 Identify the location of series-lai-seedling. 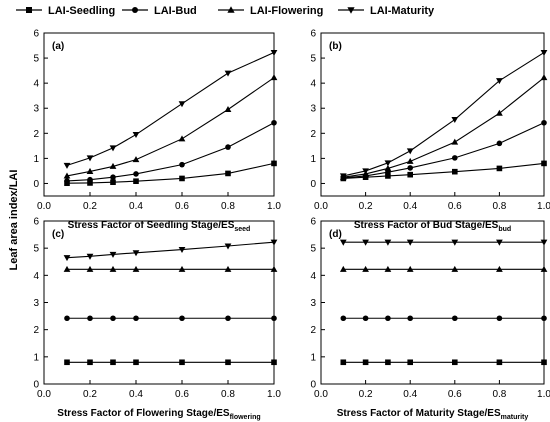
(443, 362).